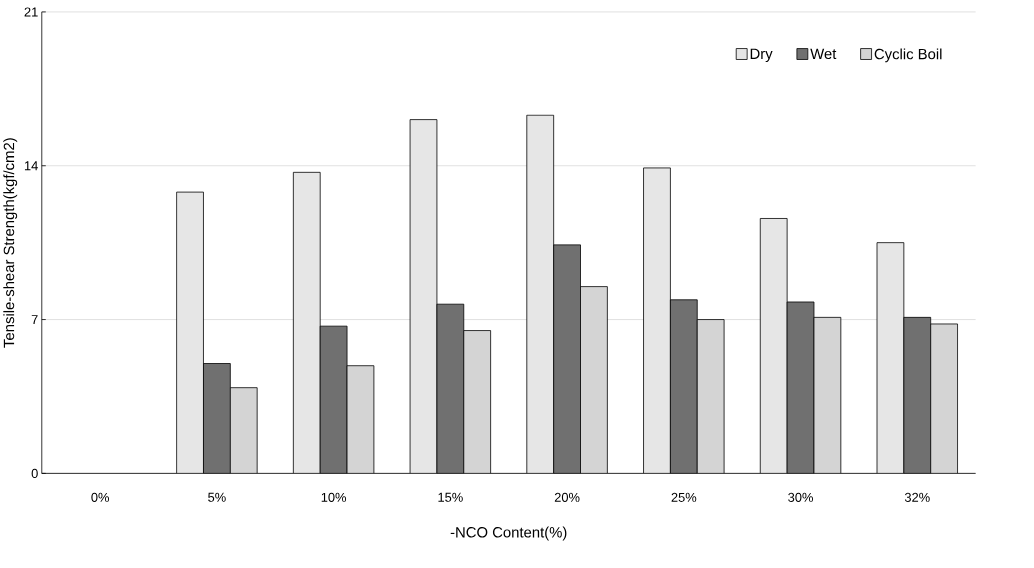 Image resolution: width=1034 pixels, height=568 pixels. What do you see at coordinates (34, 473) in the screenshot?
I see `y-tick-label: 0` at bounding box center [34, 473].